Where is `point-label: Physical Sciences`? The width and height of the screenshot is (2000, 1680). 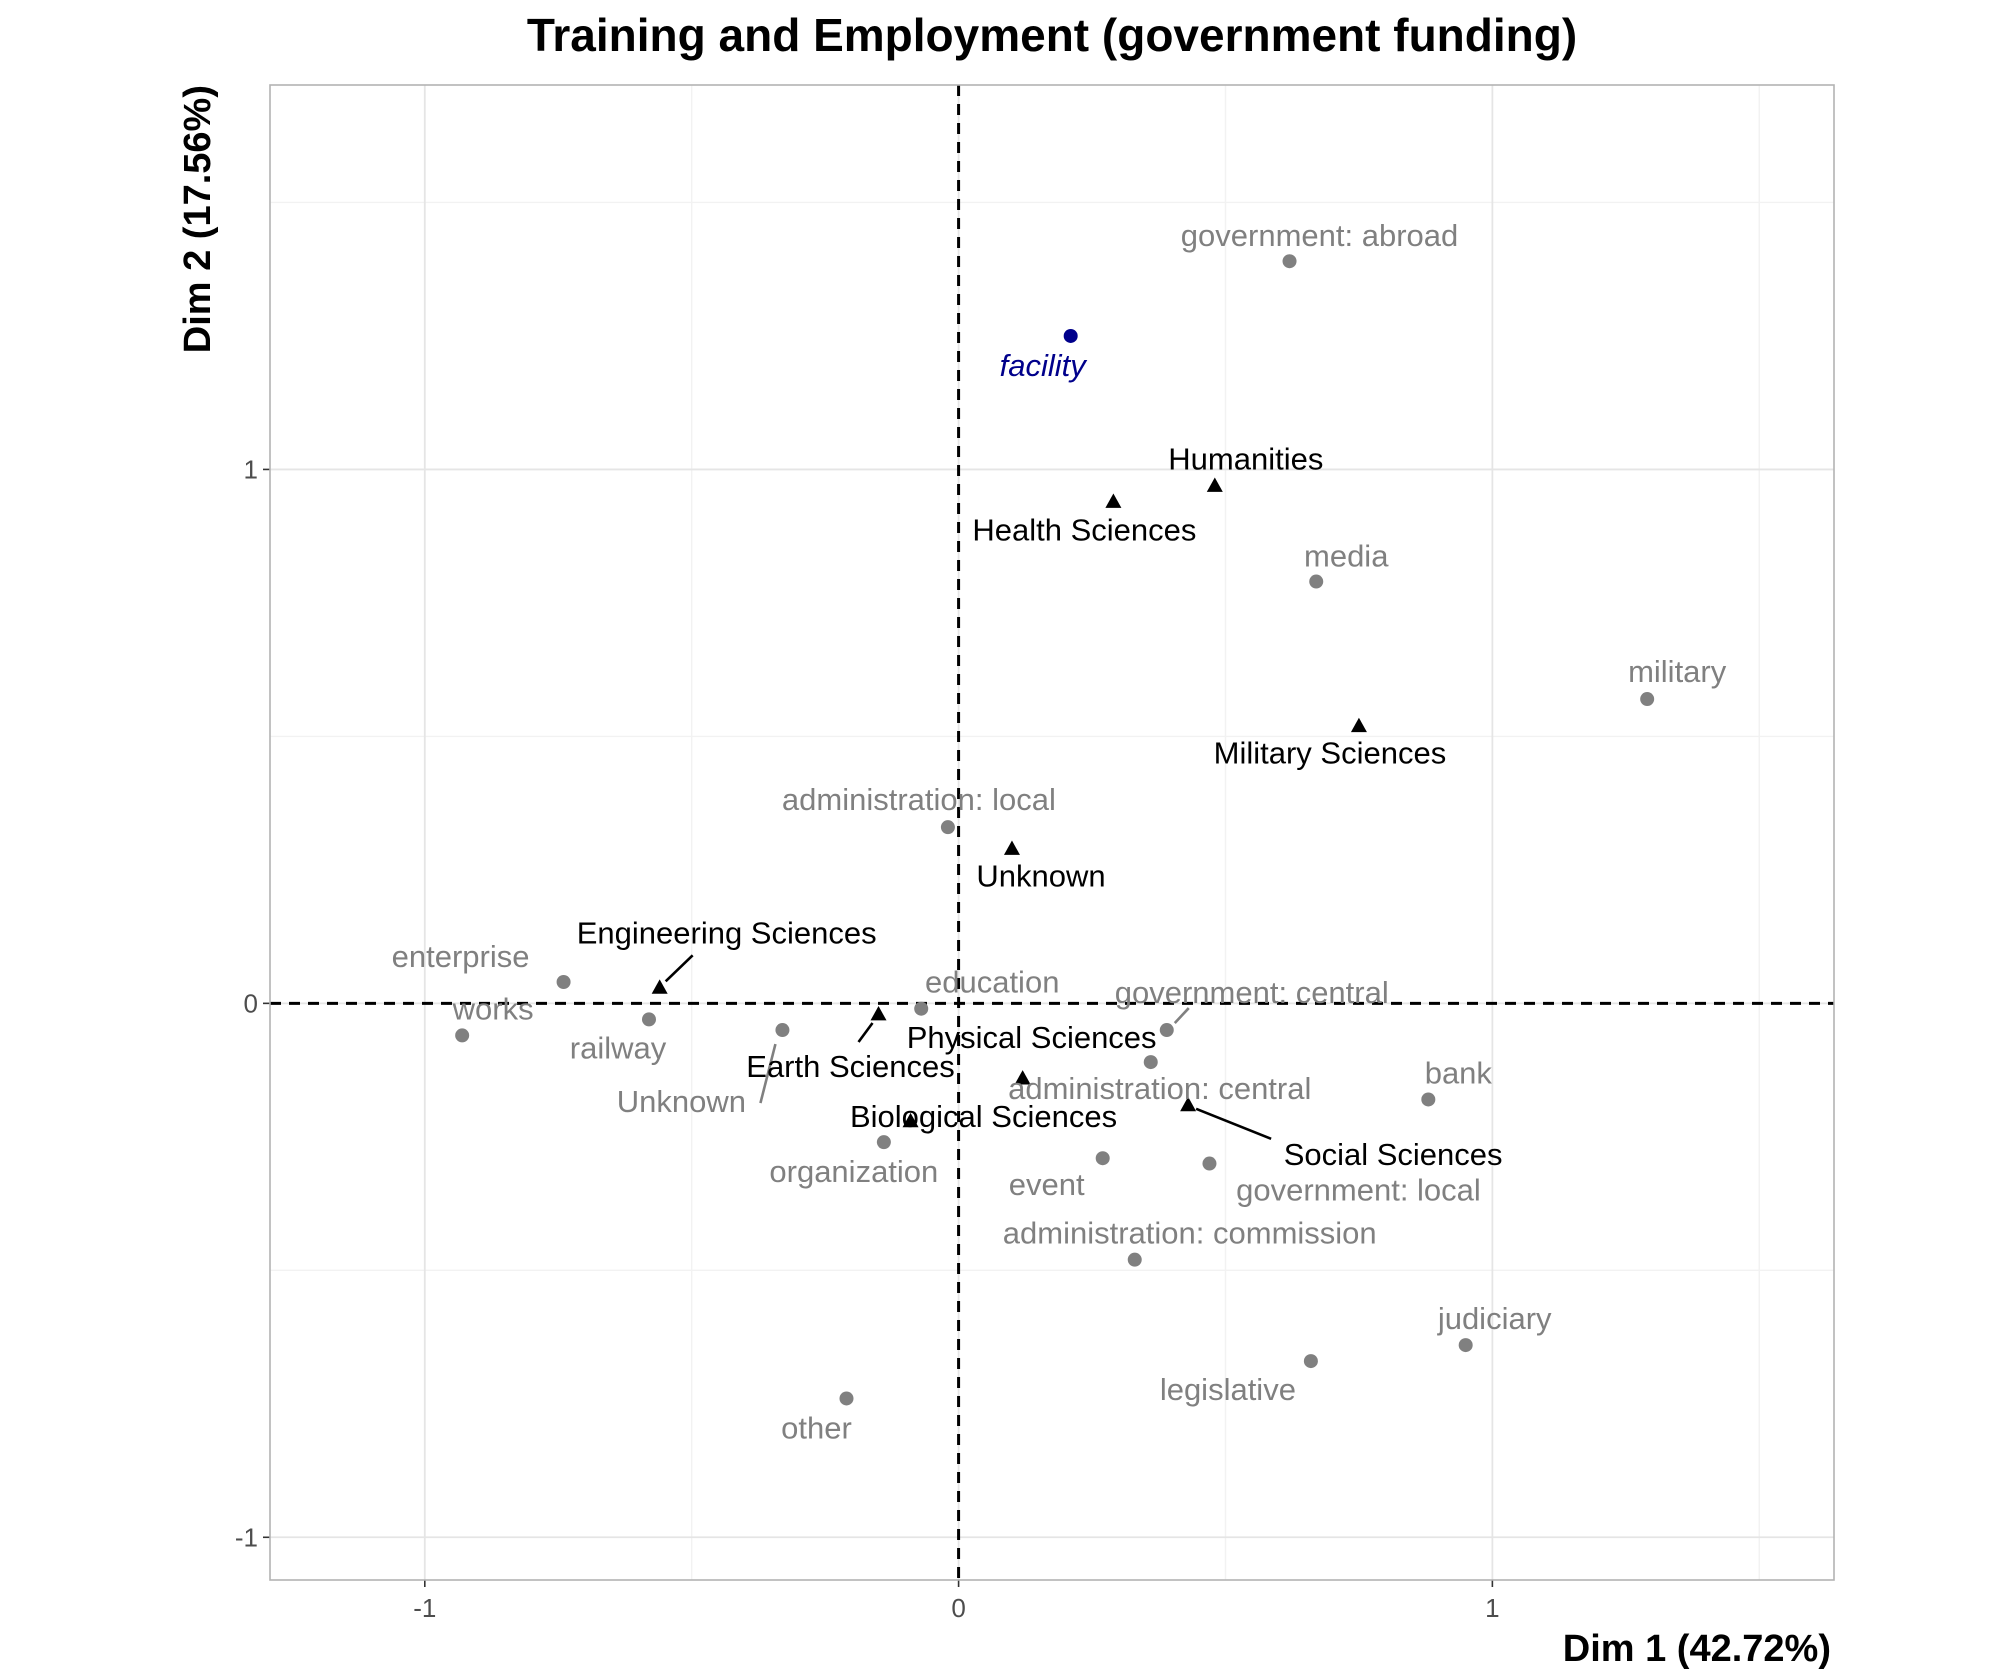
point-label: Physical Sciences is located at coordinates (1032, 1037).